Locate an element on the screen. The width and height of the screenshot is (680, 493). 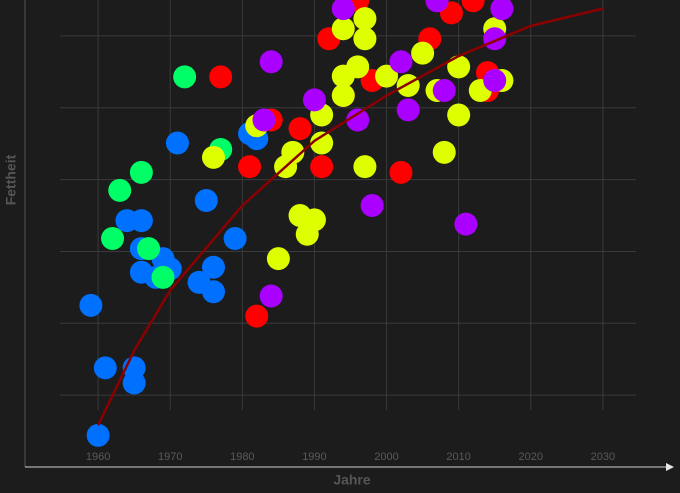
x-tick-label: 1980 is located at coordinates (242, 457).